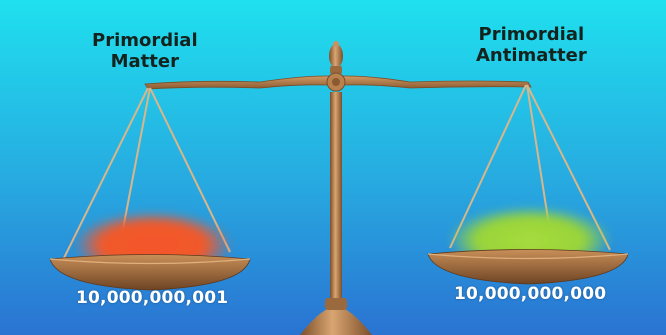 Image resolution: width=666 pixels, height=335 pixels. What do you see at coordinates (530, 294) in the screenshot?
I see `antimatter-count: 10,000,000,000` at bounding box center [530, 294].